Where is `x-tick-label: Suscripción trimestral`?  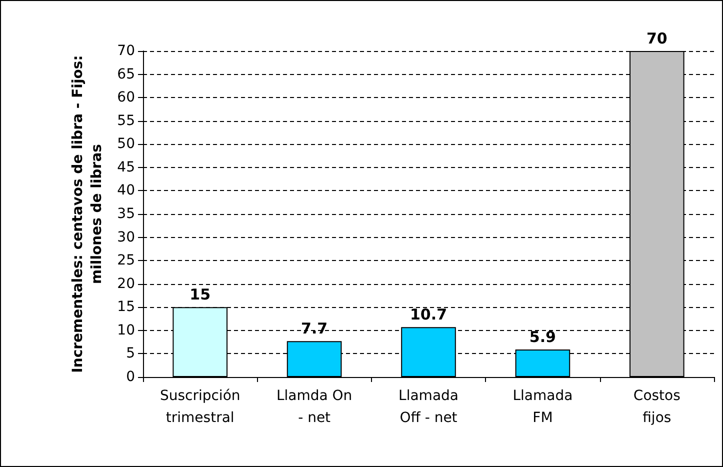
x-tick-label: Suscripción trimestral is located at coordinates (200, 407).